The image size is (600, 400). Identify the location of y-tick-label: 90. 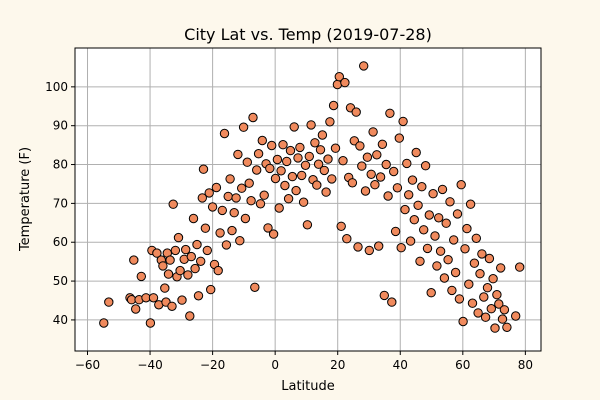
(60, 126).